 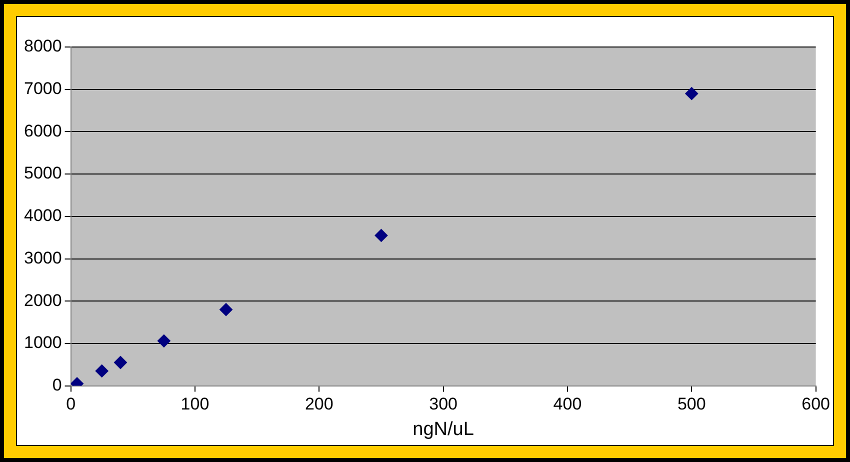 What do you see at coordinates (43, 130) in the screenshot?
I see `y-tick-label: 6000` at bounding box center [43, 130].